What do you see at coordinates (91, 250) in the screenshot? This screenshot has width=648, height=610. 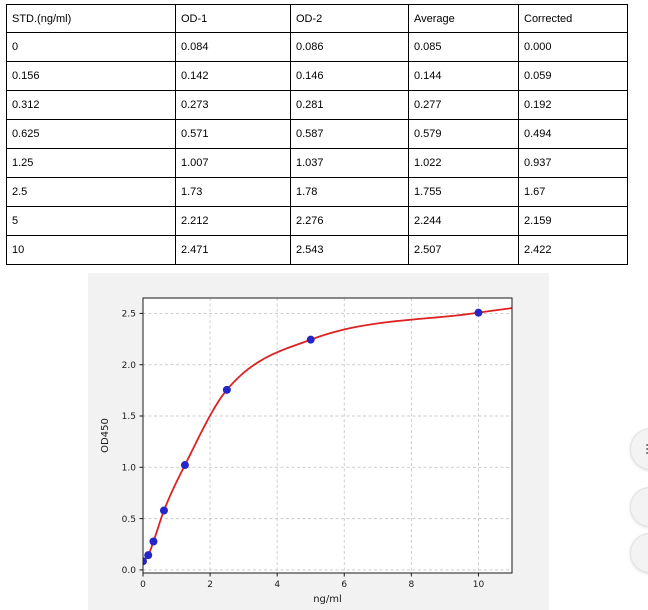 I see `table-cell: 10` at bounding box center [91, 250].